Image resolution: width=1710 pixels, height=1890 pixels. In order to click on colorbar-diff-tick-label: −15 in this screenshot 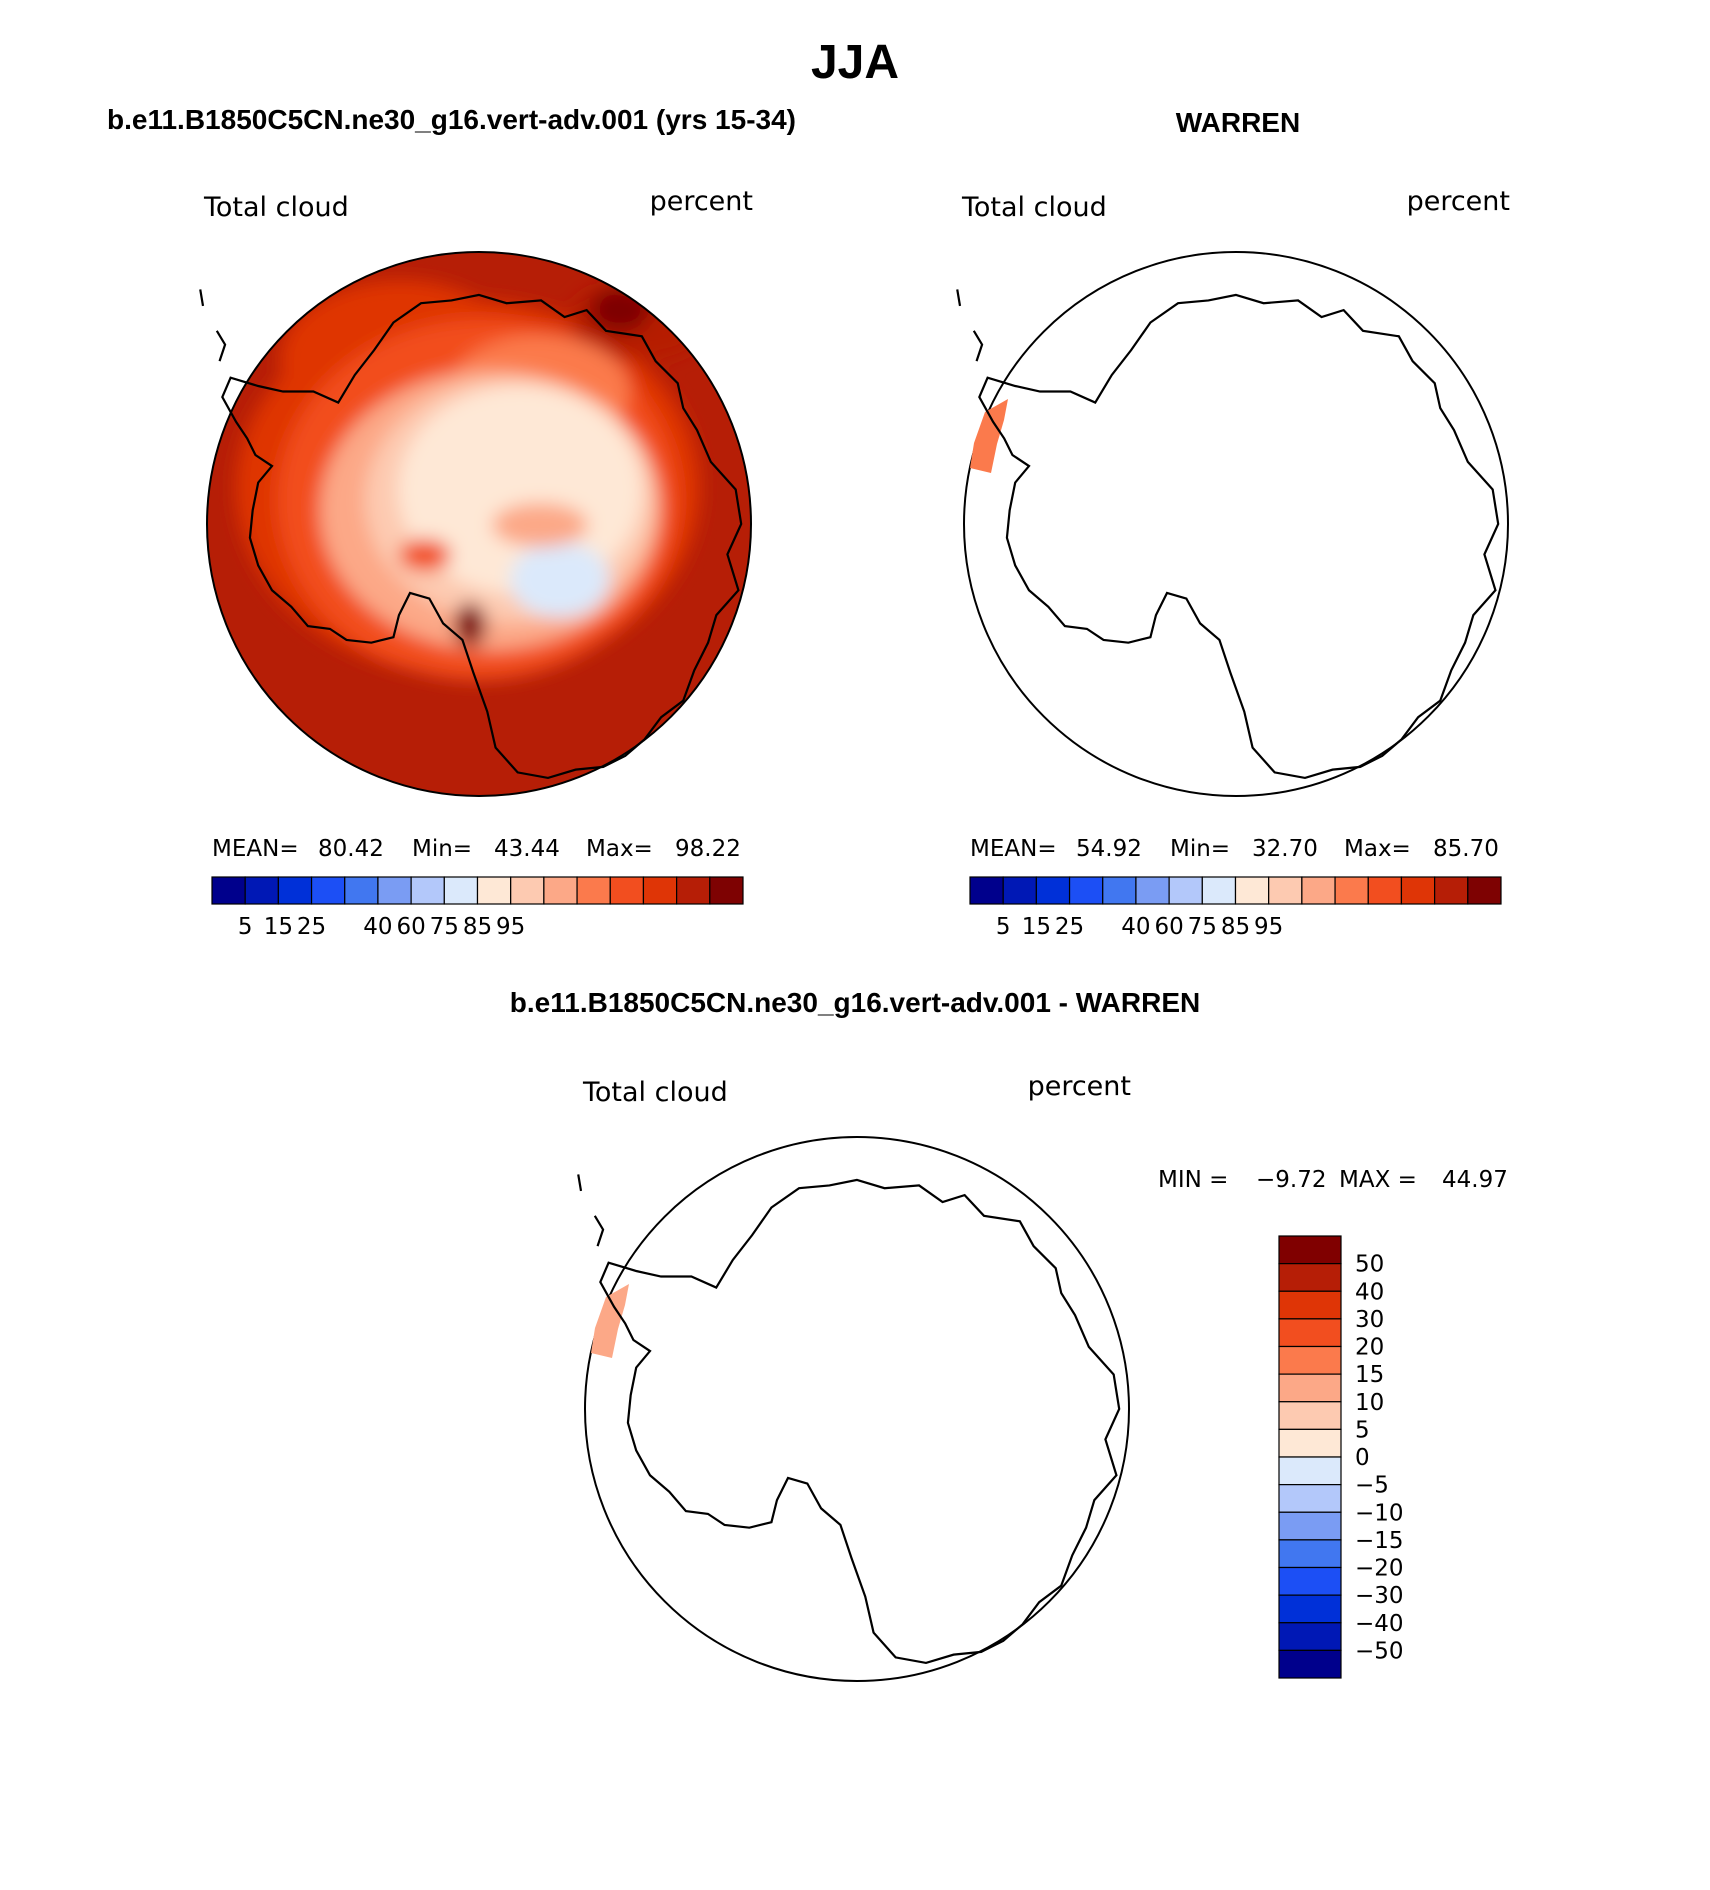, I will do `click(1379, 1541)`.